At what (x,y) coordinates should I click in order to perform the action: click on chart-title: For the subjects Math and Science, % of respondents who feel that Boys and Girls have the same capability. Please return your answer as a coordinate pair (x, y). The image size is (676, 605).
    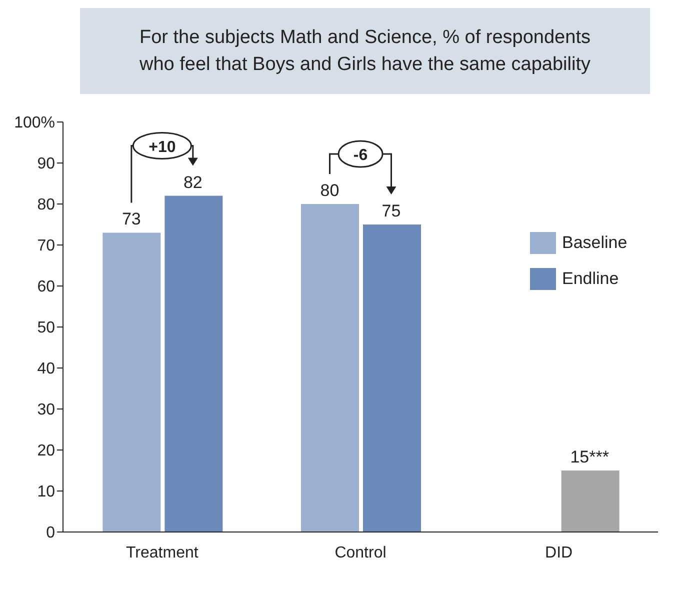
    Looking at the image, I should click on (365, 51).